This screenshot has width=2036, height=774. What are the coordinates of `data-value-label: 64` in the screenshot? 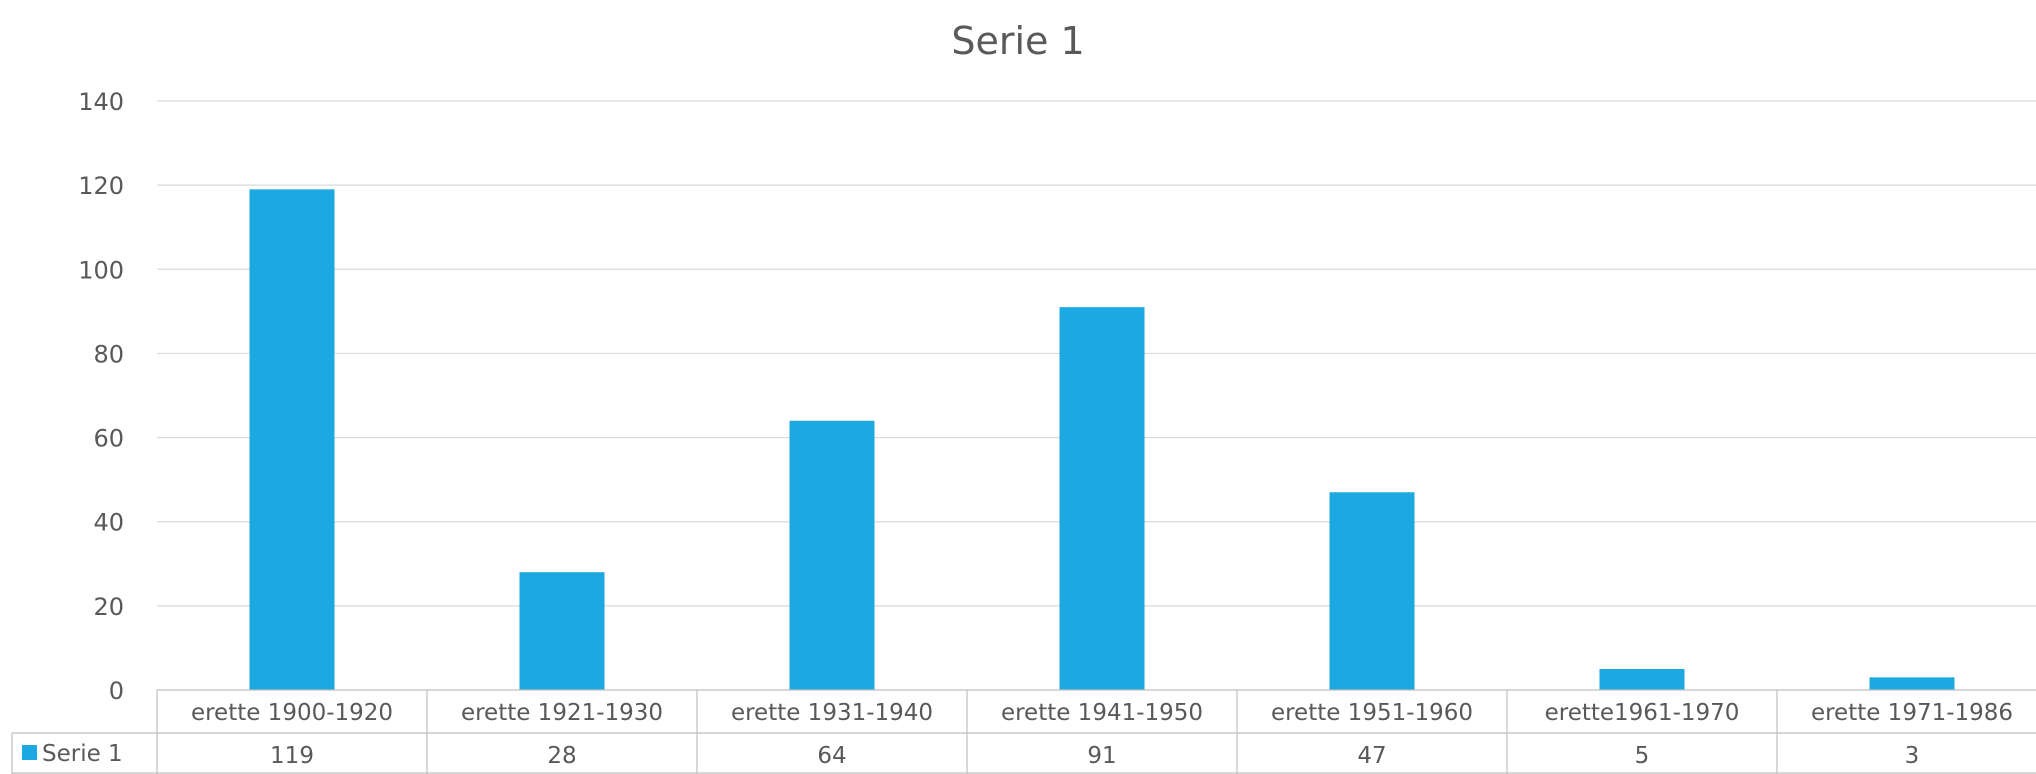 It's located at (831, 756).